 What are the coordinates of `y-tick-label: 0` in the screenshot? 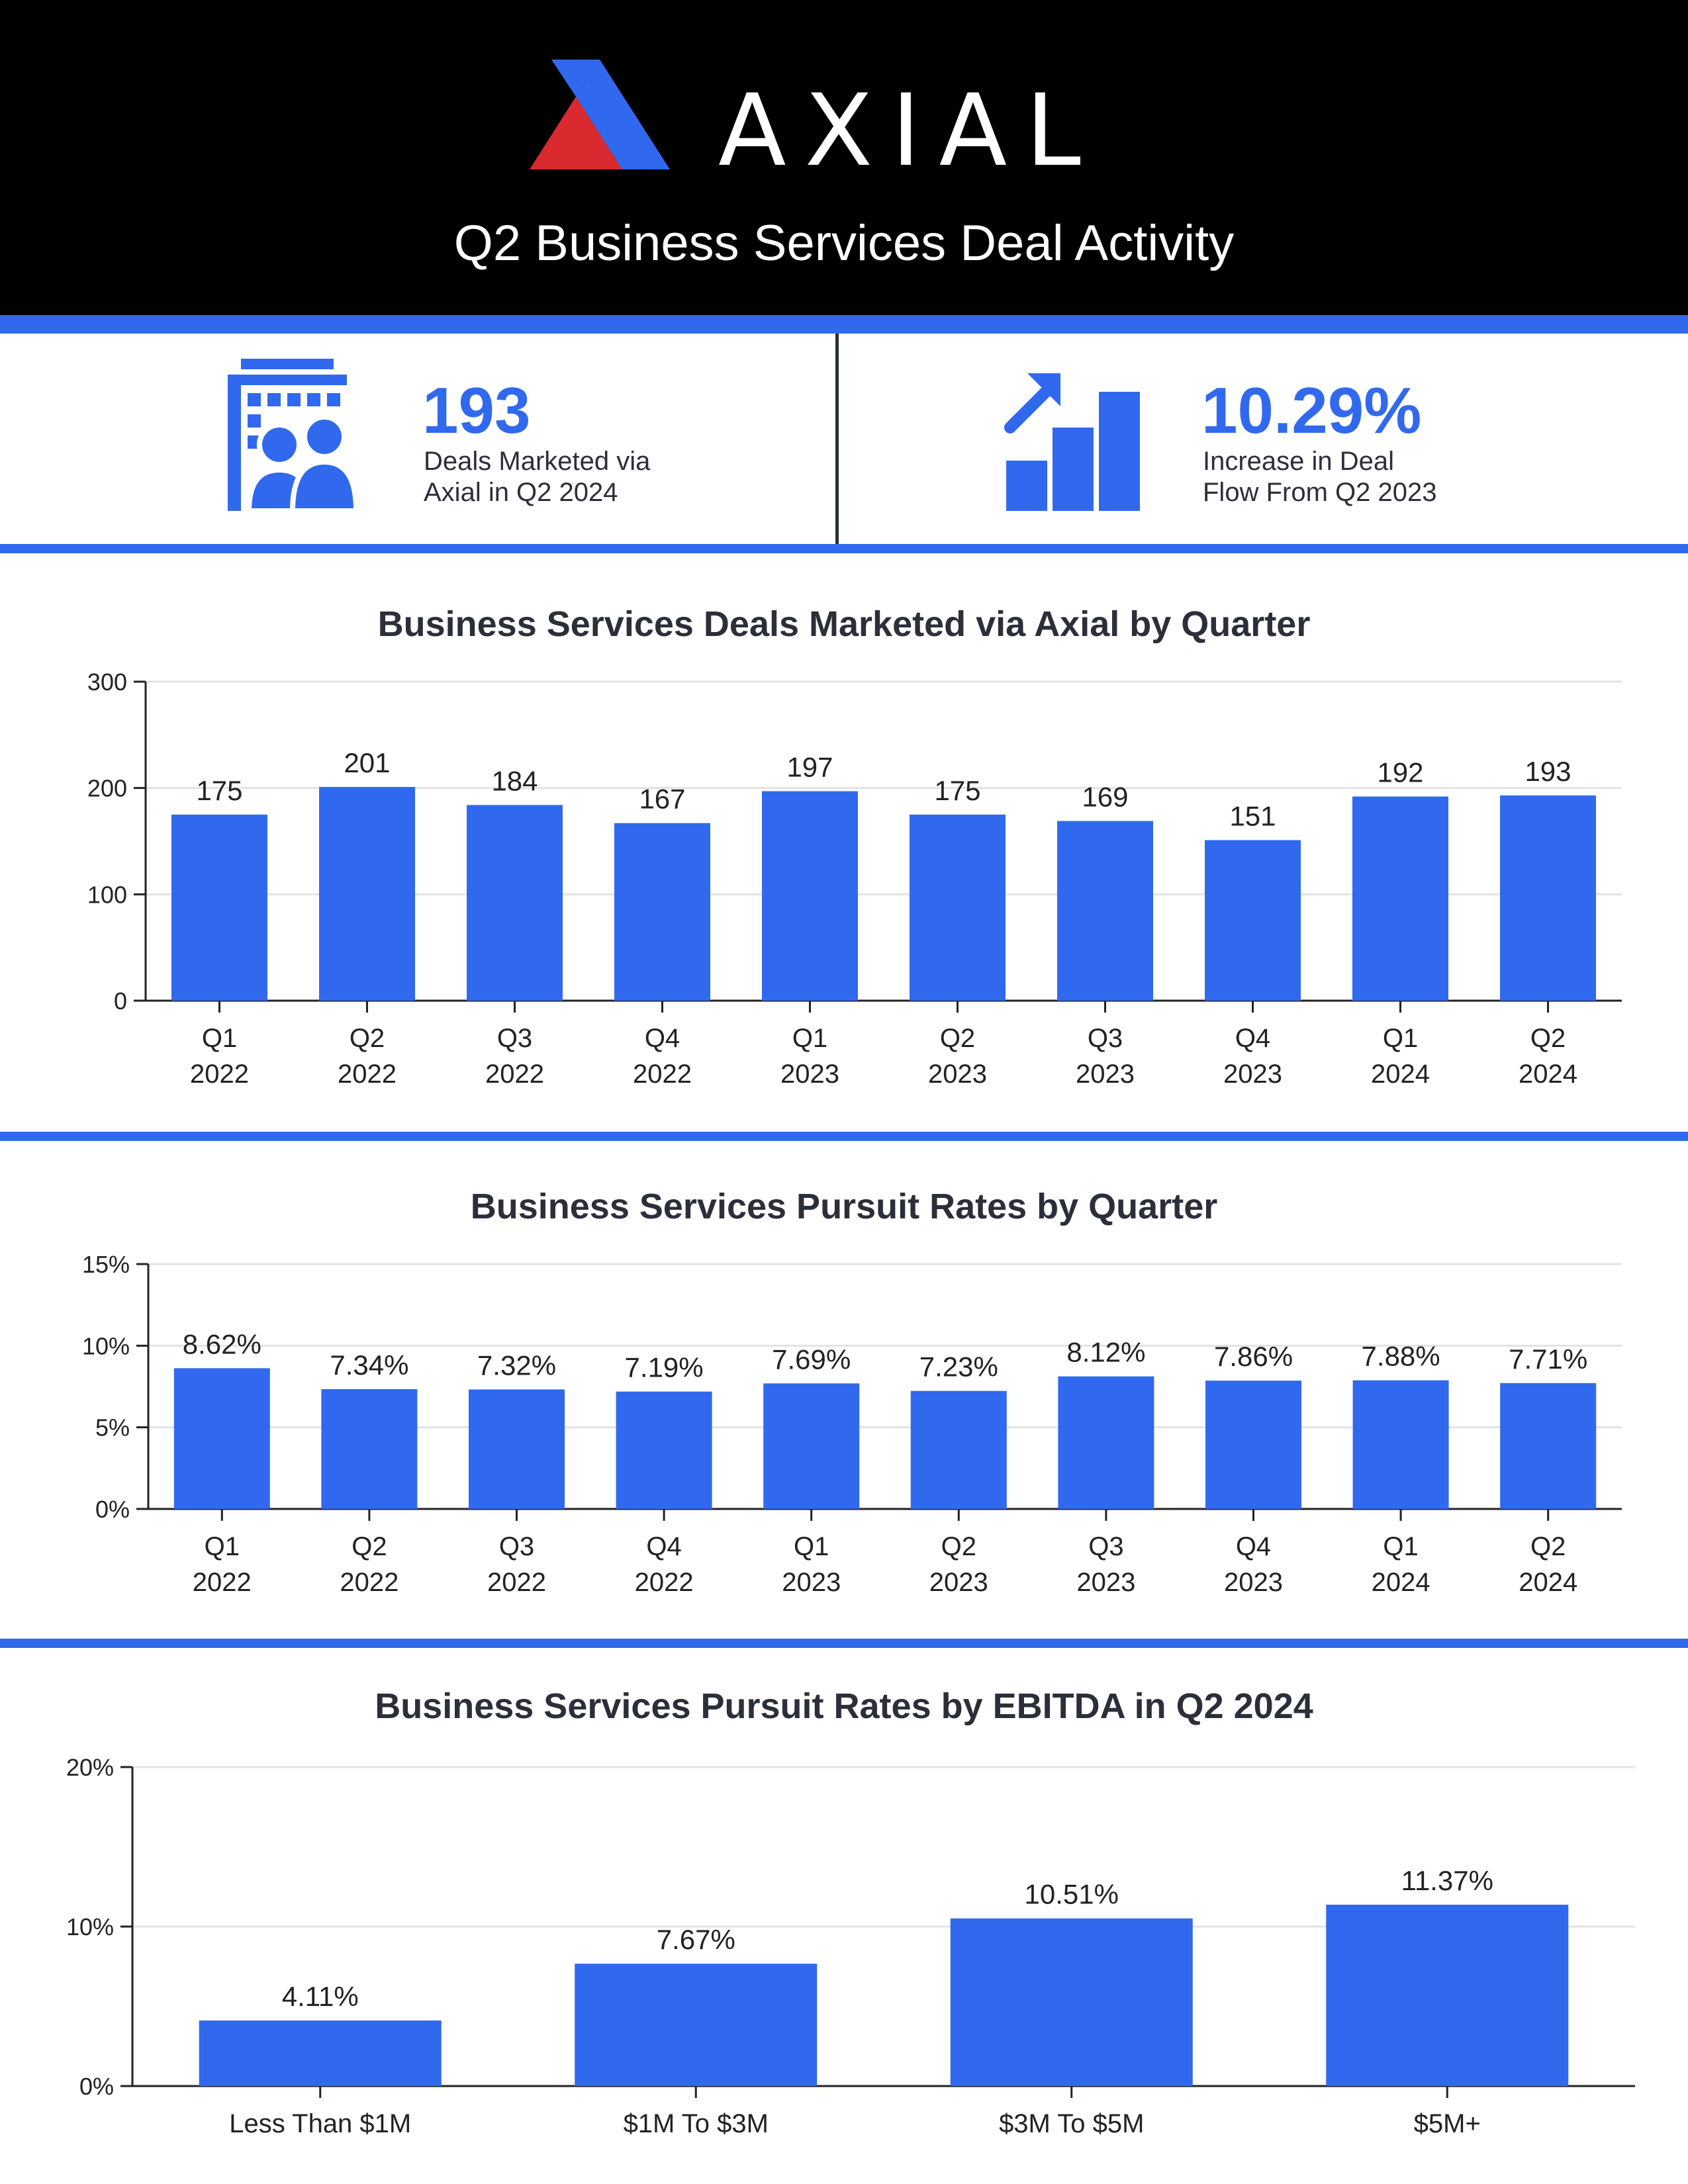 It's located at (120, 1001).